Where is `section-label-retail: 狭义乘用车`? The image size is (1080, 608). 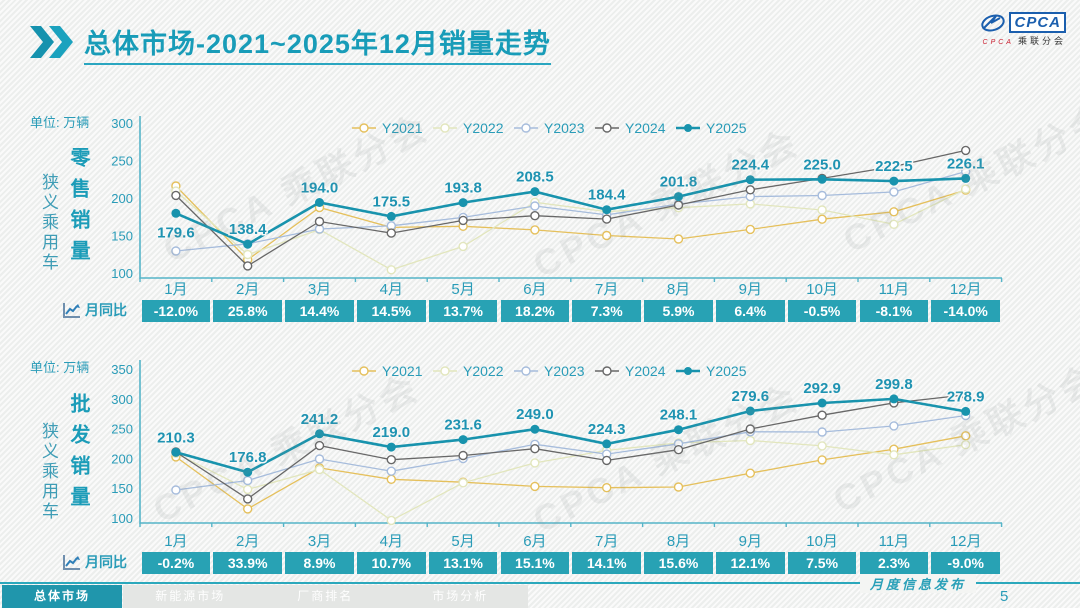
section-label-retail: 狭义乘用车 is located at coordinates (48, 223).